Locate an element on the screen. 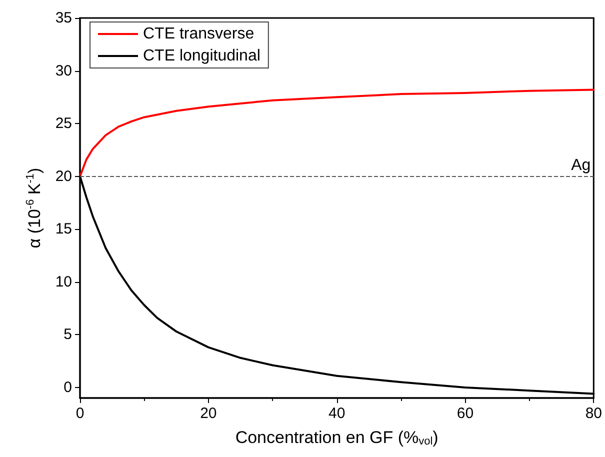  x-tick-label: 40 is located at coordinates (337, 413).